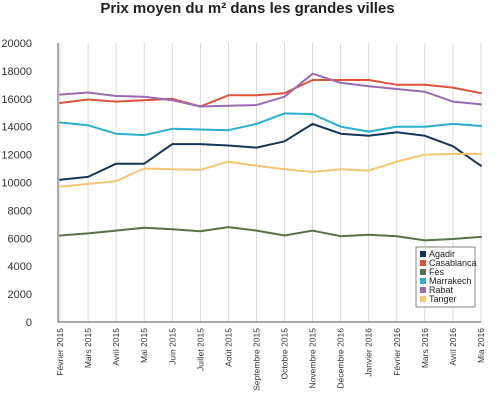  Describe the element at coordinates (20, 211) in the screenshot. I see `y-tick-label: 8000` at that location.